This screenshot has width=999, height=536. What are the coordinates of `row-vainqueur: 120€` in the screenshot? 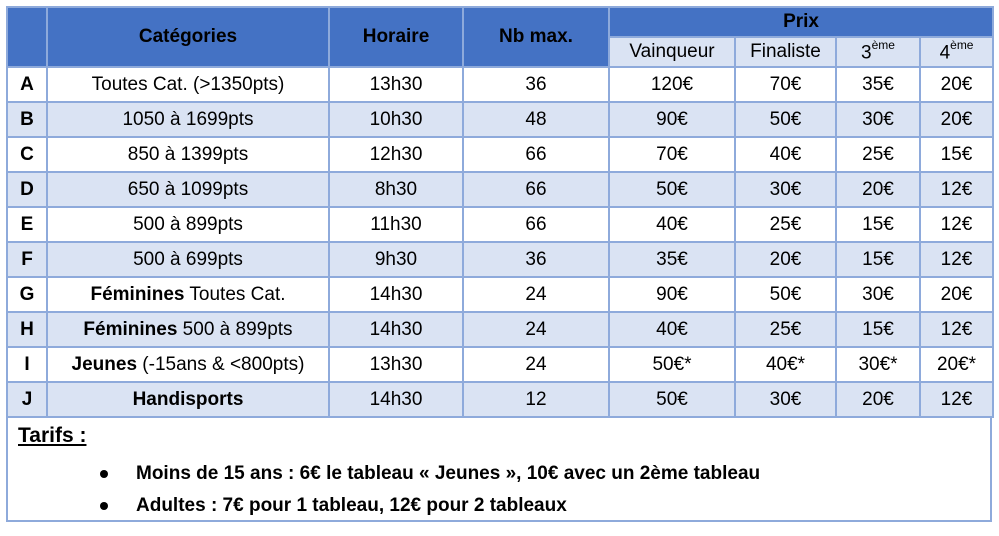 It's located at (672, 84).